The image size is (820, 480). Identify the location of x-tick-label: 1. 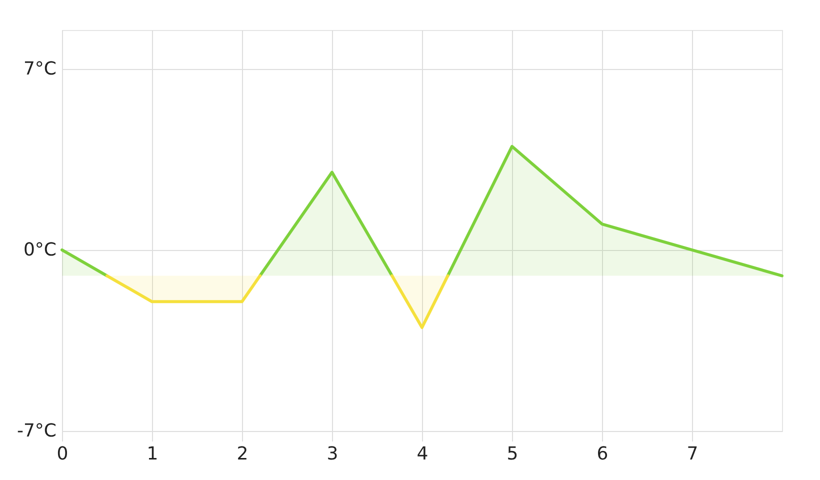
(152, 454).